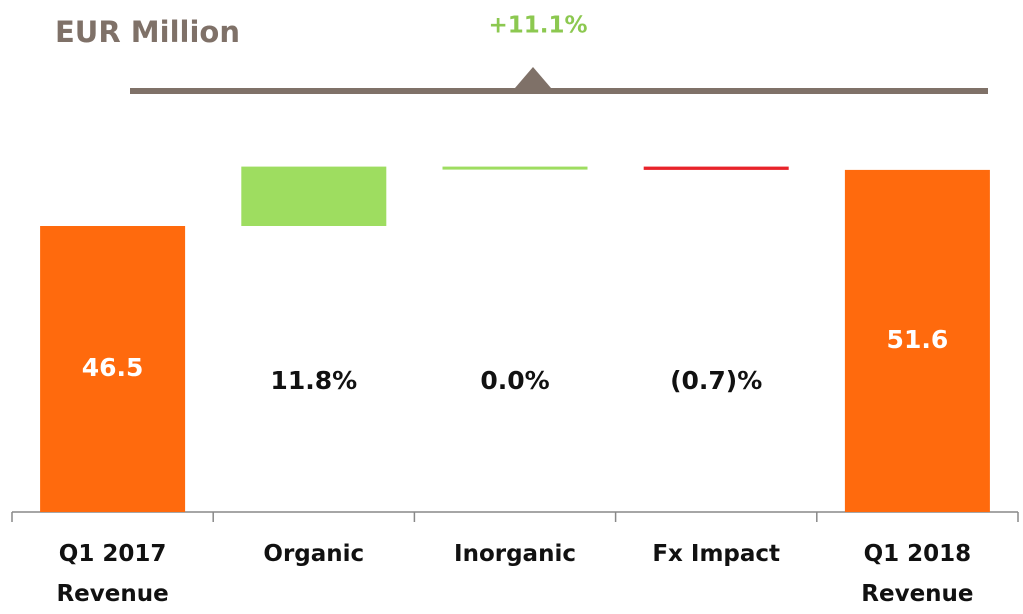 The height and width of the screenshot is (614, 1023). What do you see at coordinates (533, 77) in the screenshot?
I see `bracket-arrow` at bounding box center [533, 77].